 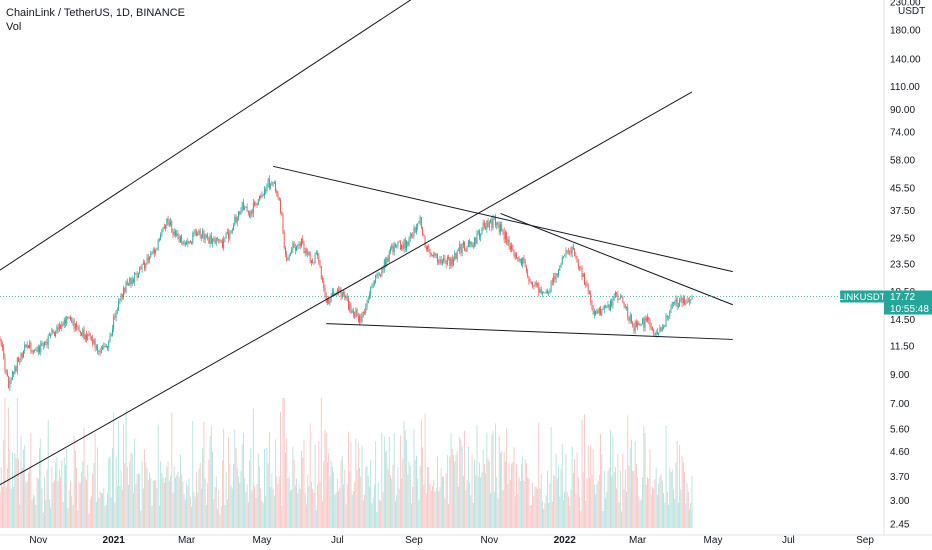 I want to click on y-tick-label: 74.00, so click(x=902, y=133).